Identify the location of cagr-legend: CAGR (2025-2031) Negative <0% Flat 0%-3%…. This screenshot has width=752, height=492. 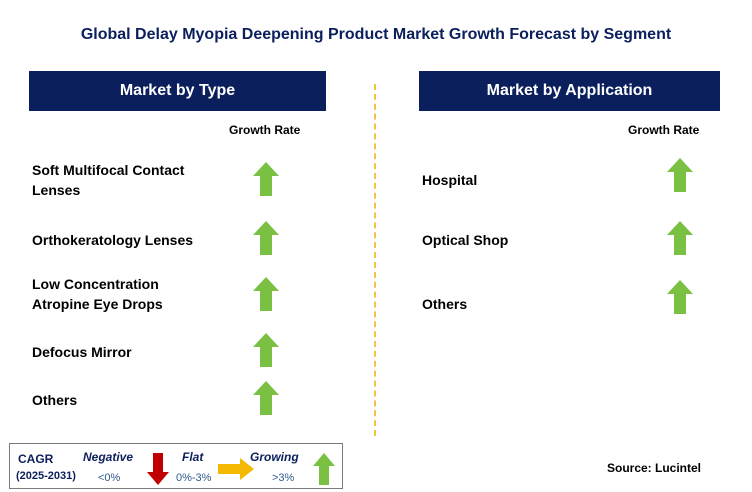
(176, 466).